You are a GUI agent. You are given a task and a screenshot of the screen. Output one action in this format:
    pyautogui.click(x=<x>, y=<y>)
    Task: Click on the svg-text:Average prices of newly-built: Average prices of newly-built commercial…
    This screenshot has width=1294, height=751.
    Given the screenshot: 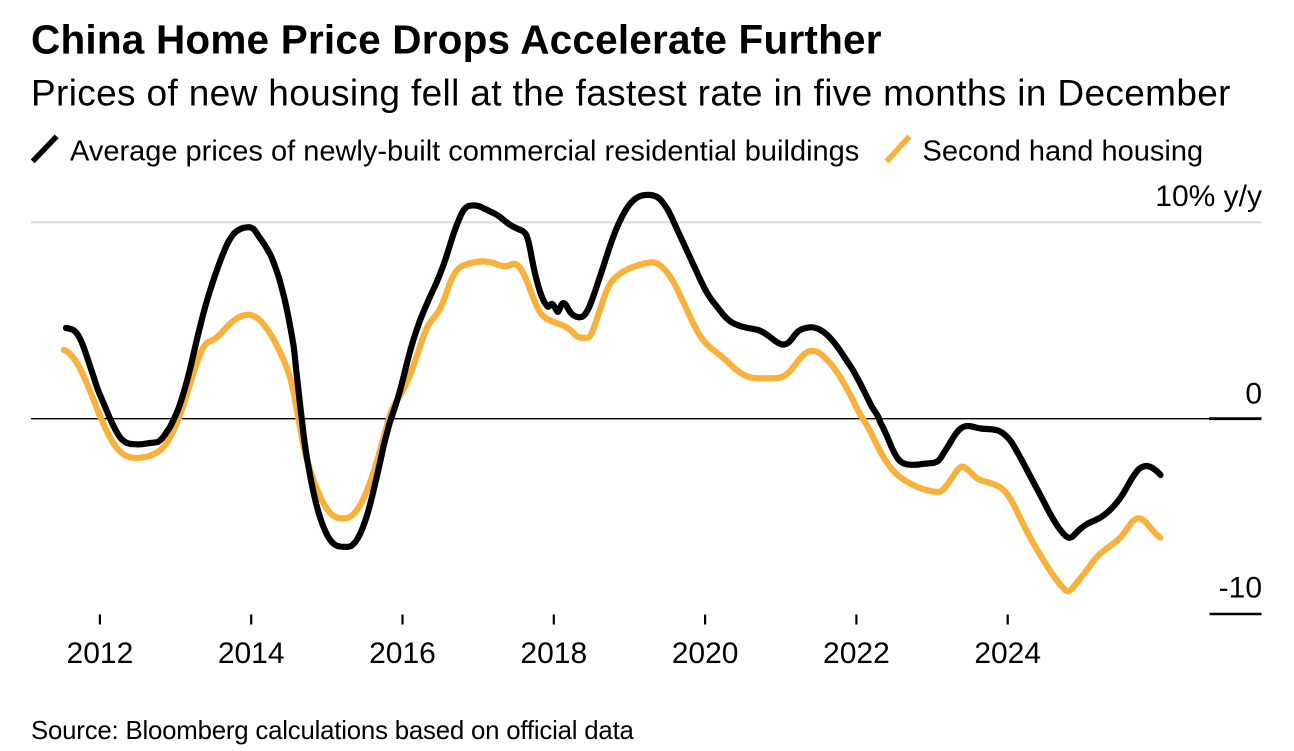 What is the action you would take?
    pyautogui.click(x=464, y=151)
    